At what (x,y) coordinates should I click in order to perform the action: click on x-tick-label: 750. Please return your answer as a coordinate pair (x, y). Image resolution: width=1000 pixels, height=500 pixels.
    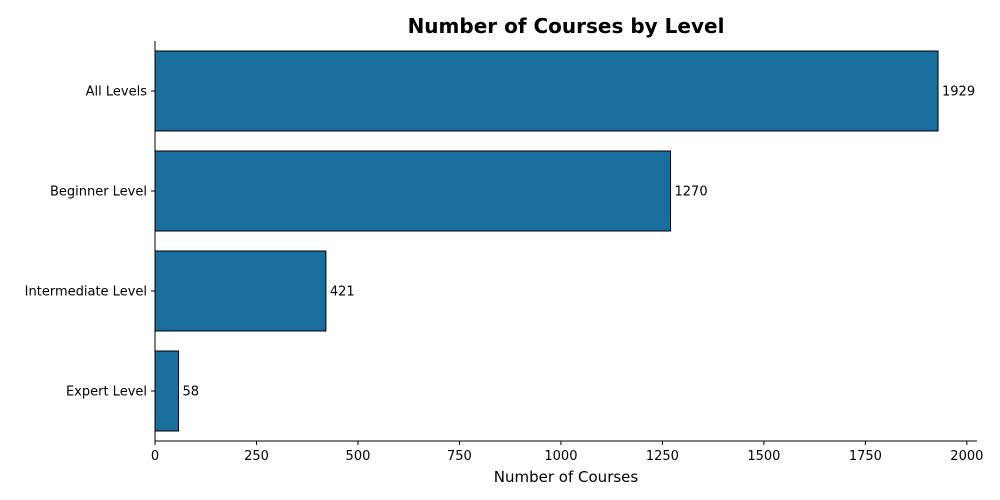
    Looking at the image, I should click on (459, 456).